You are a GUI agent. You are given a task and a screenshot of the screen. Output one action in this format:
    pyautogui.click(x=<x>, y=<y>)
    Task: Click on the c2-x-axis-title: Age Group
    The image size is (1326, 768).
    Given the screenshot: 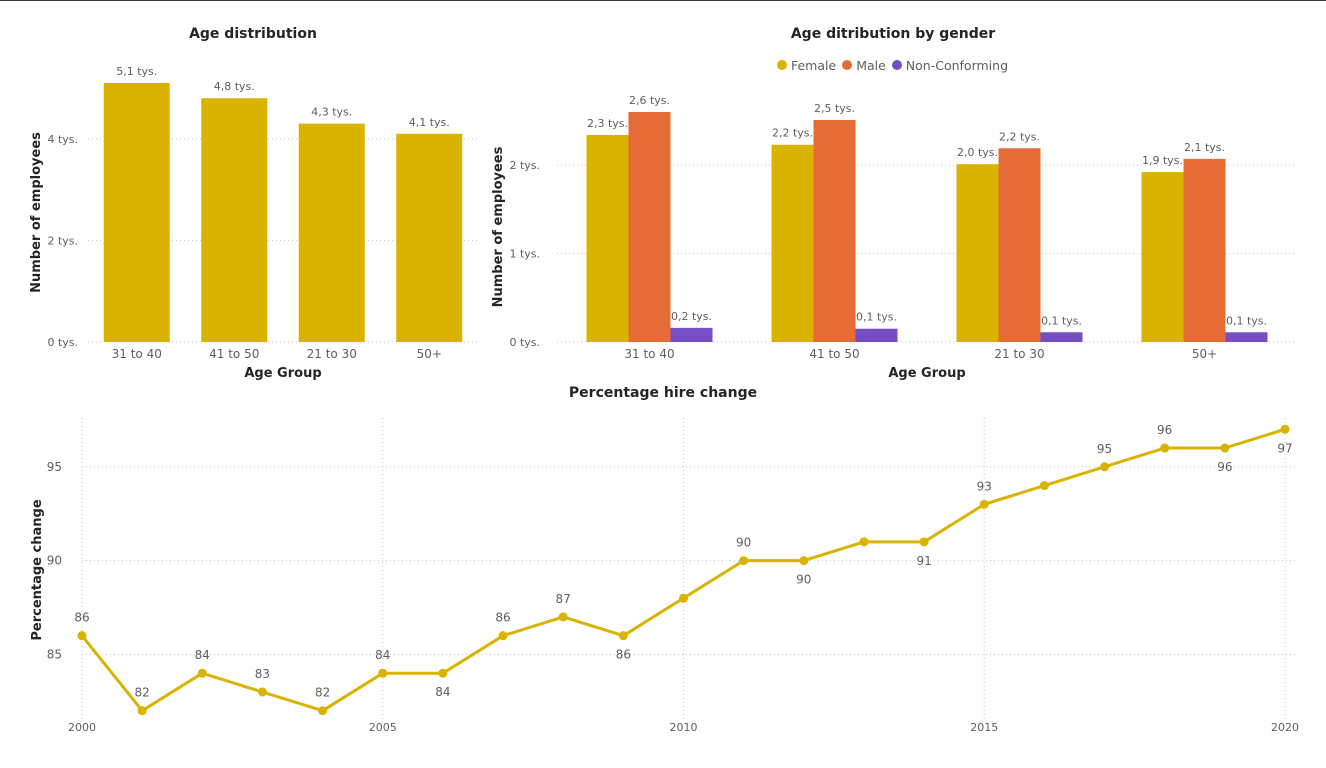 What is the action you would take?
    pyautogui.click(x=926, y=373)
    